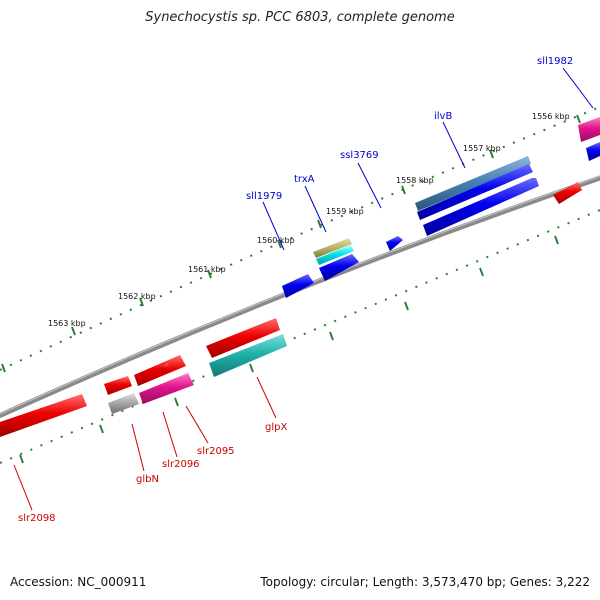 The width and height of the screenshot is (600, 600). What do you see at coordinates (78, 582) in the screenshot?
I see `accession-text: Accession: NC_000911` at bounding box center [78, 582].